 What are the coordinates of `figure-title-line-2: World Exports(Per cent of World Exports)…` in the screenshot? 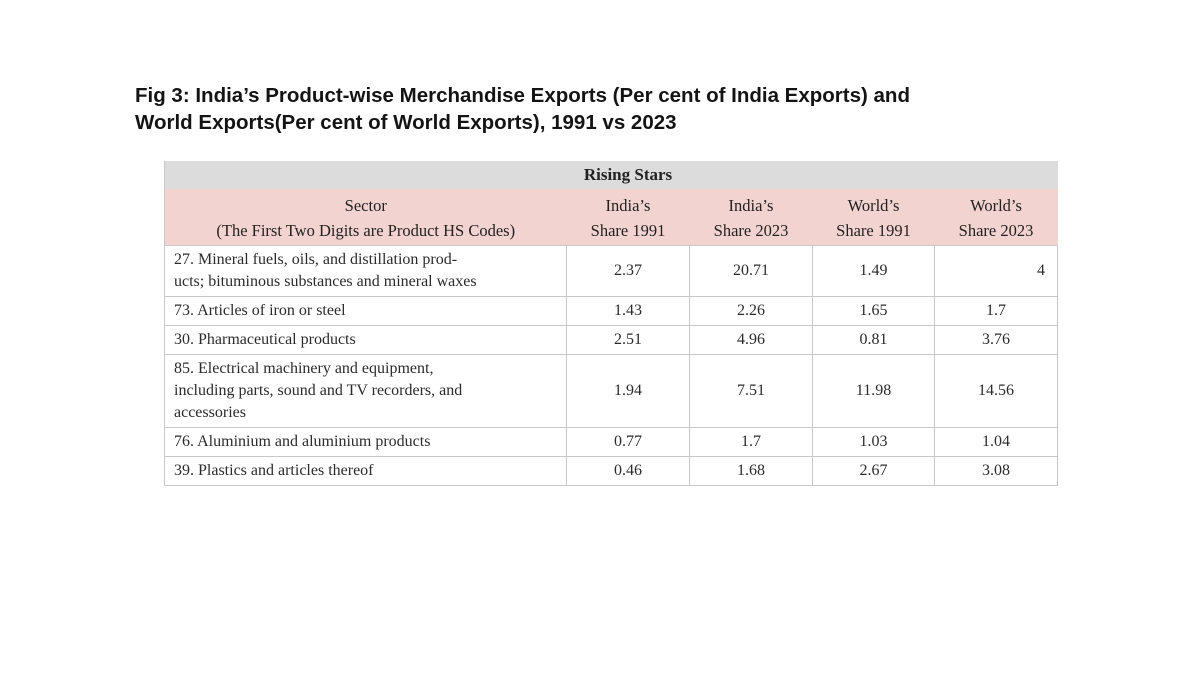 It's located at (406, 122).